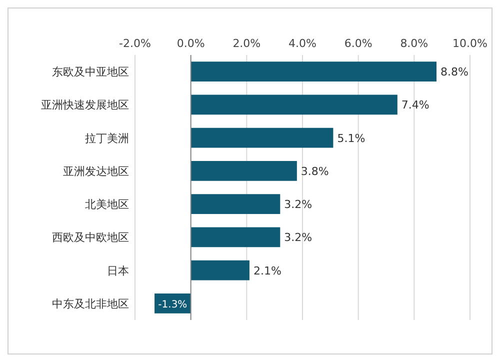 The image size is (500, 362). I want to click on x-tick-label: 2.0%, so click(246, 43).